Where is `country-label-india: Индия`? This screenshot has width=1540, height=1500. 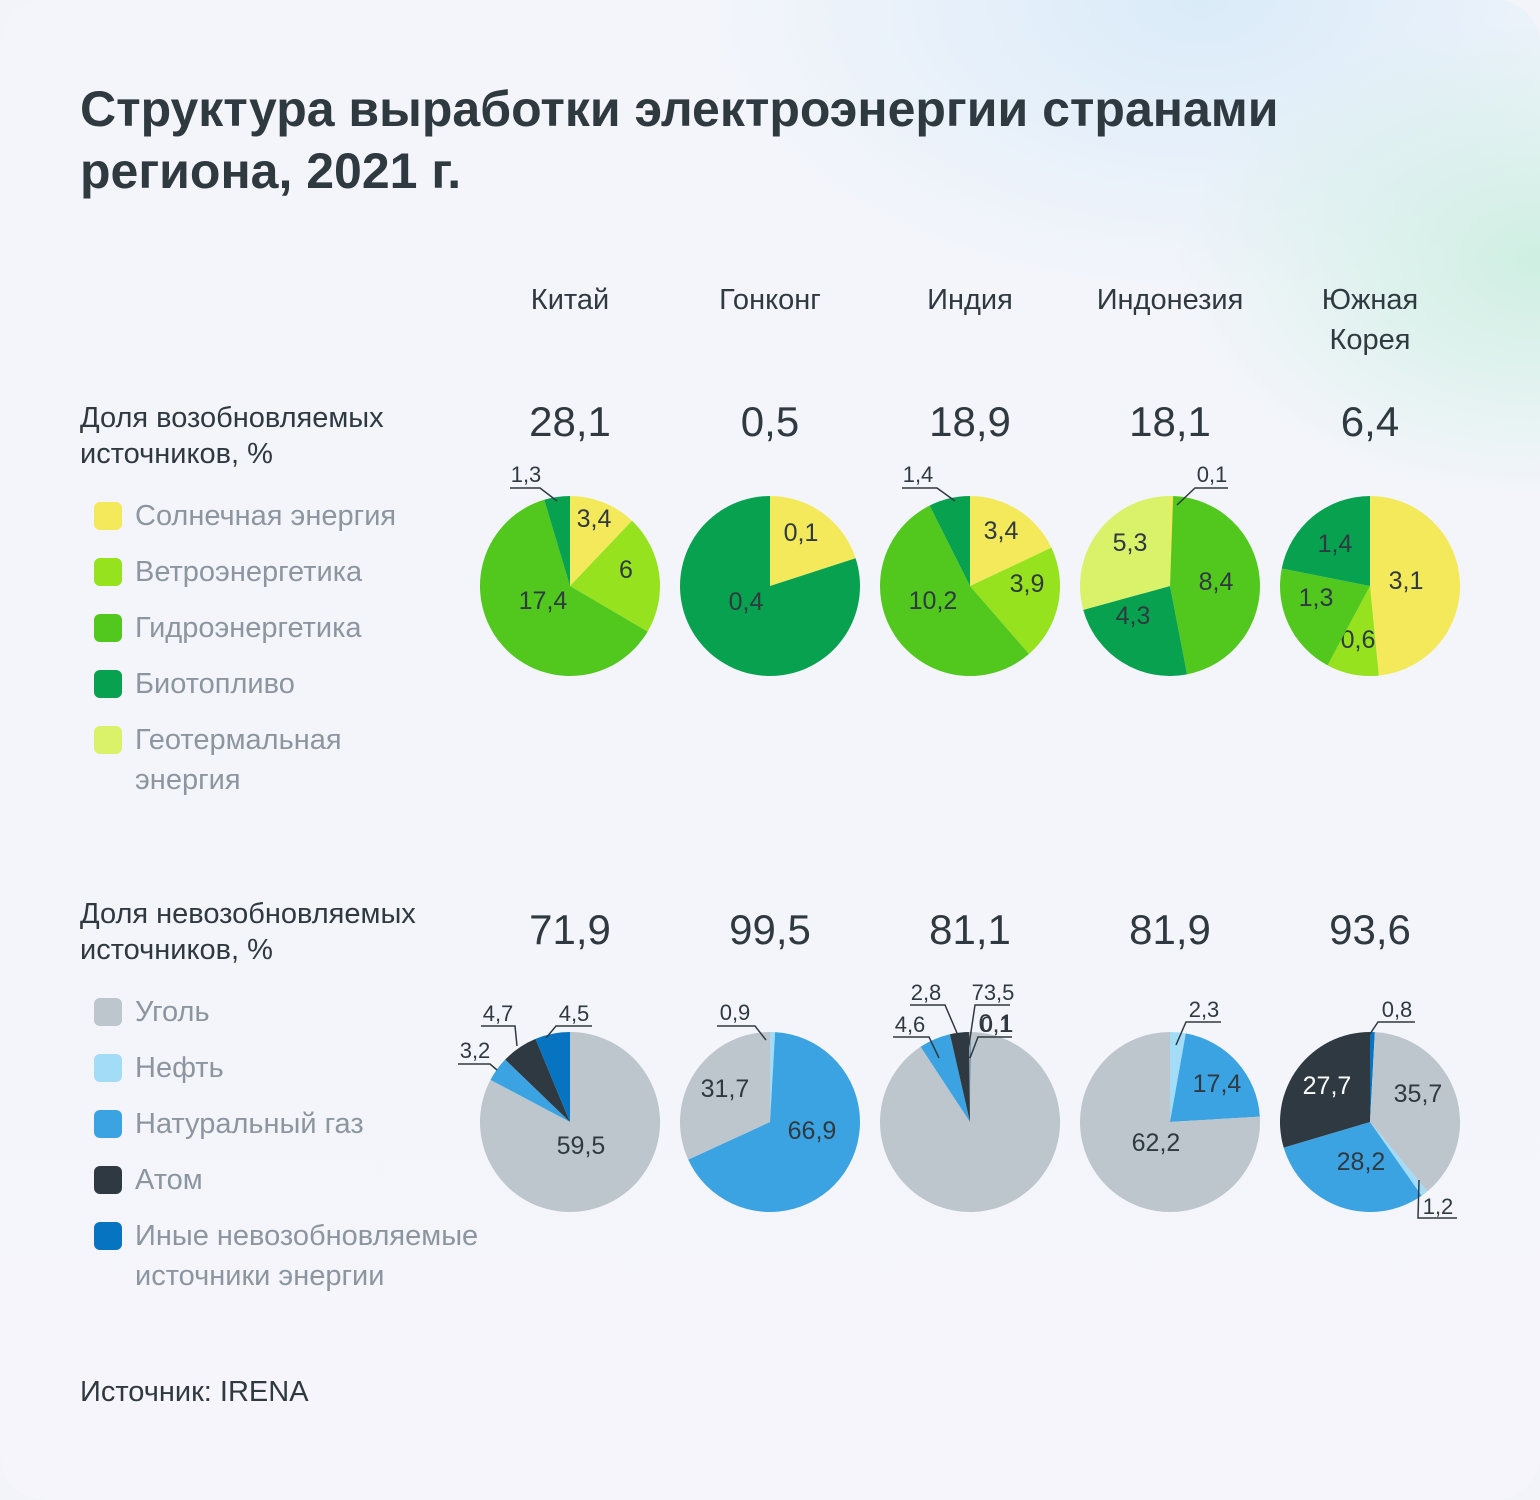 country-label-india: Индия is located at coordinates (970, 300).